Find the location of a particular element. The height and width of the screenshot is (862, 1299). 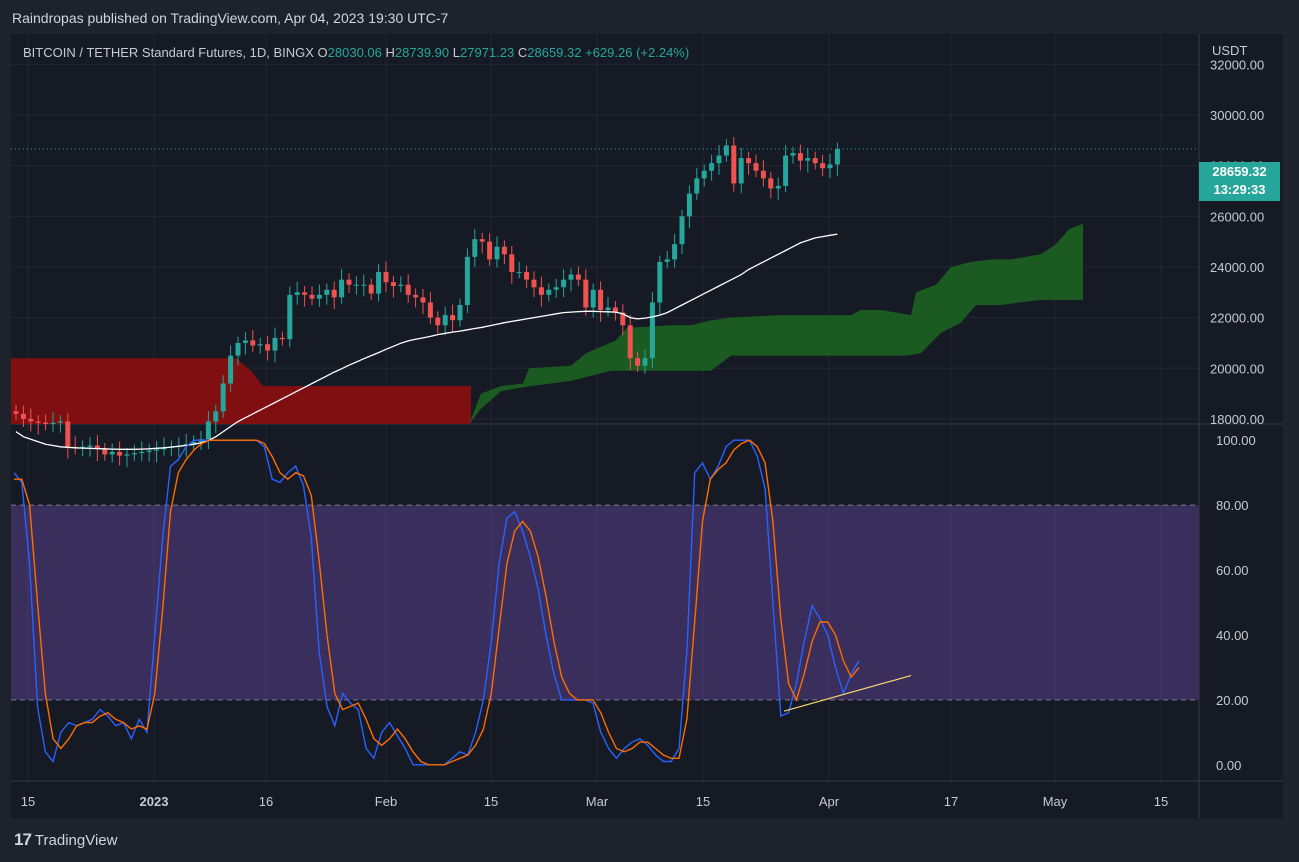

price-tick-label: 22000.00 is located at coordinates (1237, 318).